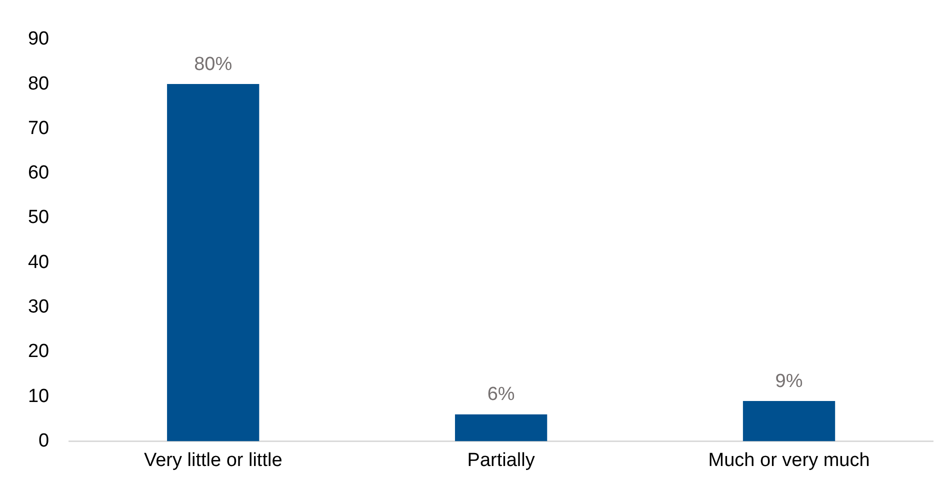 Image resolution: width=943 pixels, height=488 pixels. What do you see at coordinates (501, 395) in the screenshot?
I see `data-label: 6%` at bounding box center [501, 395].